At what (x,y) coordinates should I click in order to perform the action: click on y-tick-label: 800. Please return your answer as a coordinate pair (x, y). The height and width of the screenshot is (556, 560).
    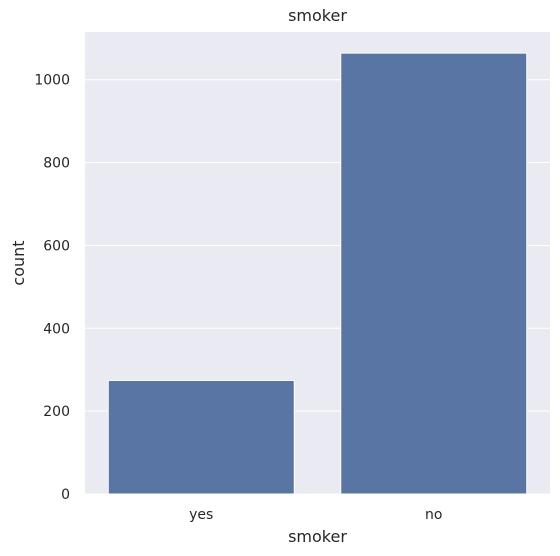
    Looking at the image, I should click on (56, 164).